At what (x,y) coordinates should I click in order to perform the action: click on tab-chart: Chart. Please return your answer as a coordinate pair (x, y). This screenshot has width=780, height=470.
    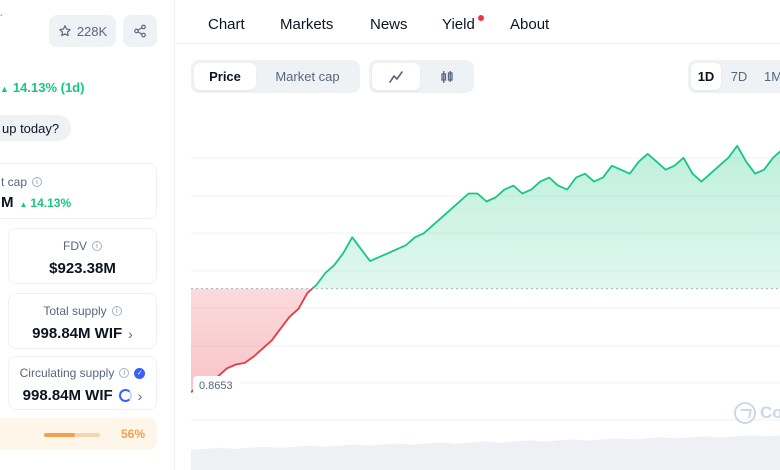
    Looking at the image, I should click on (226, 24).